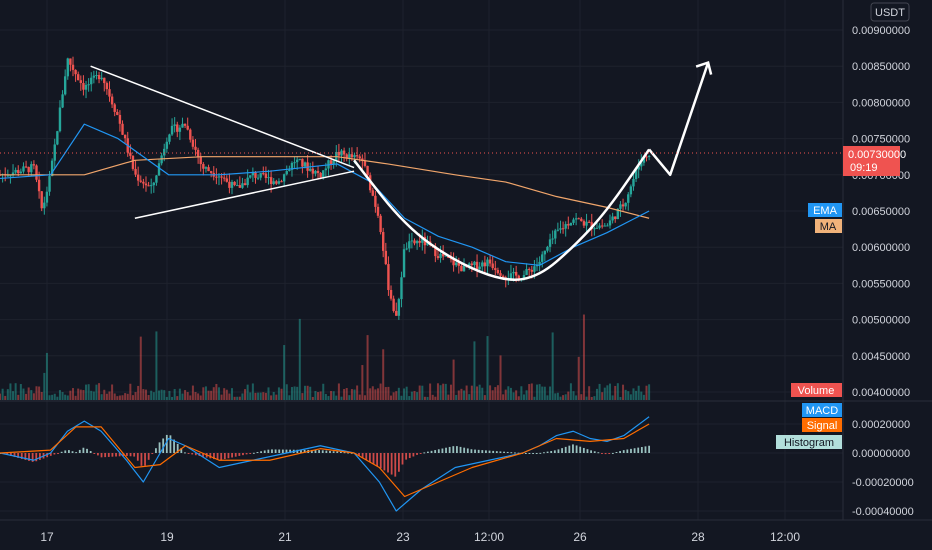  I want to click on breakout-arrow, so click(679, 119).